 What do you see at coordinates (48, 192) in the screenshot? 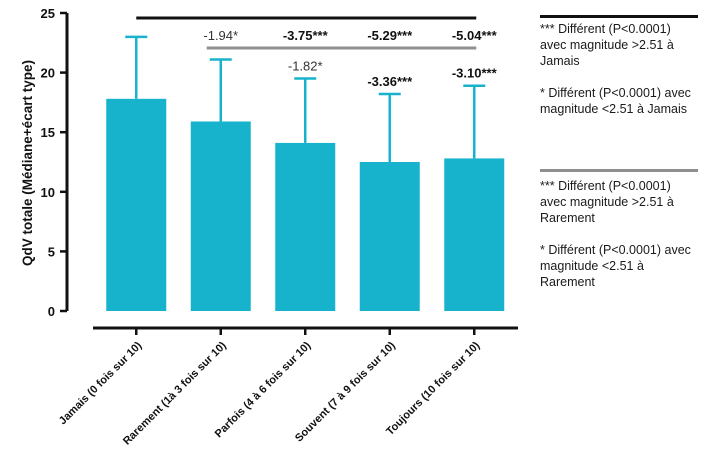
I see `y-tick-label: 10` at bounding box center [48, 192].